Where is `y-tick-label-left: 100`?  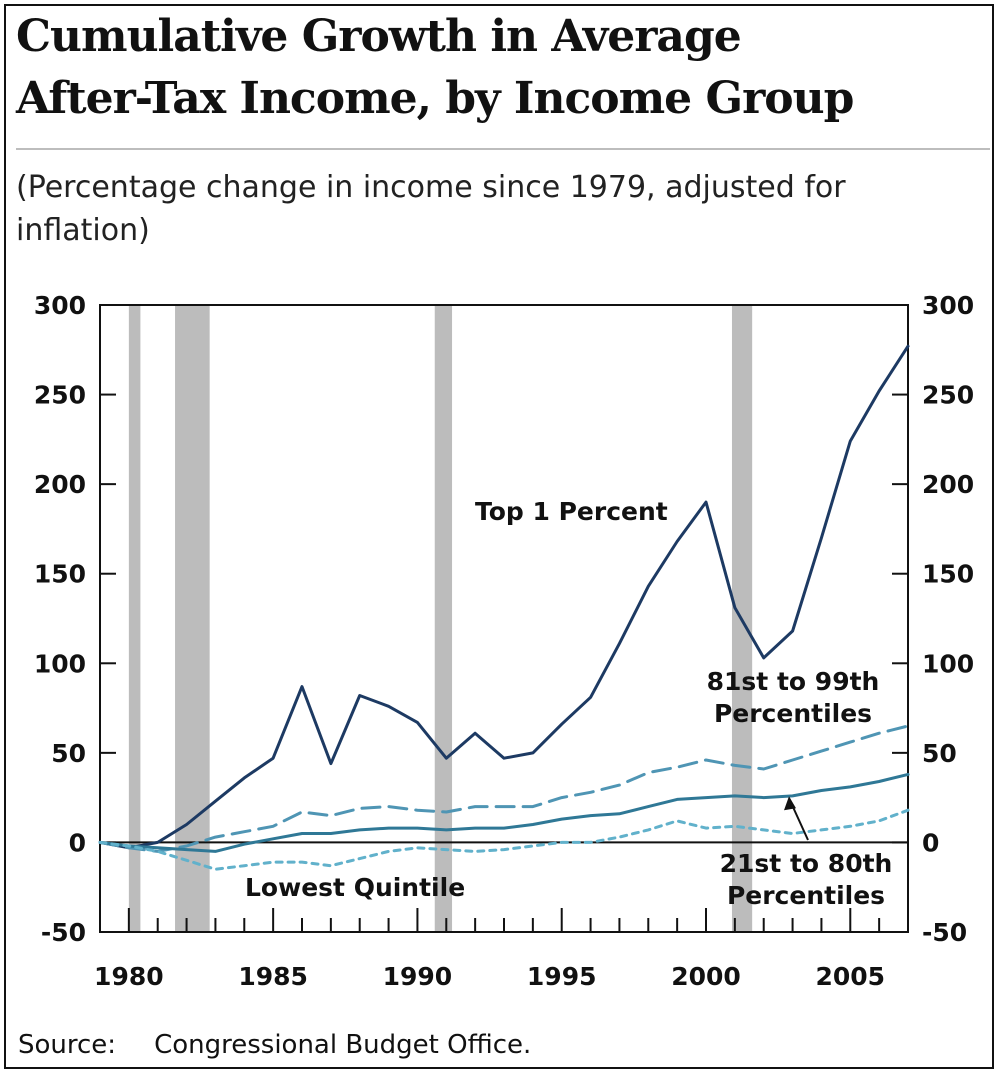 y-tick-label-left: 100 is located at coordinates (60, 663).